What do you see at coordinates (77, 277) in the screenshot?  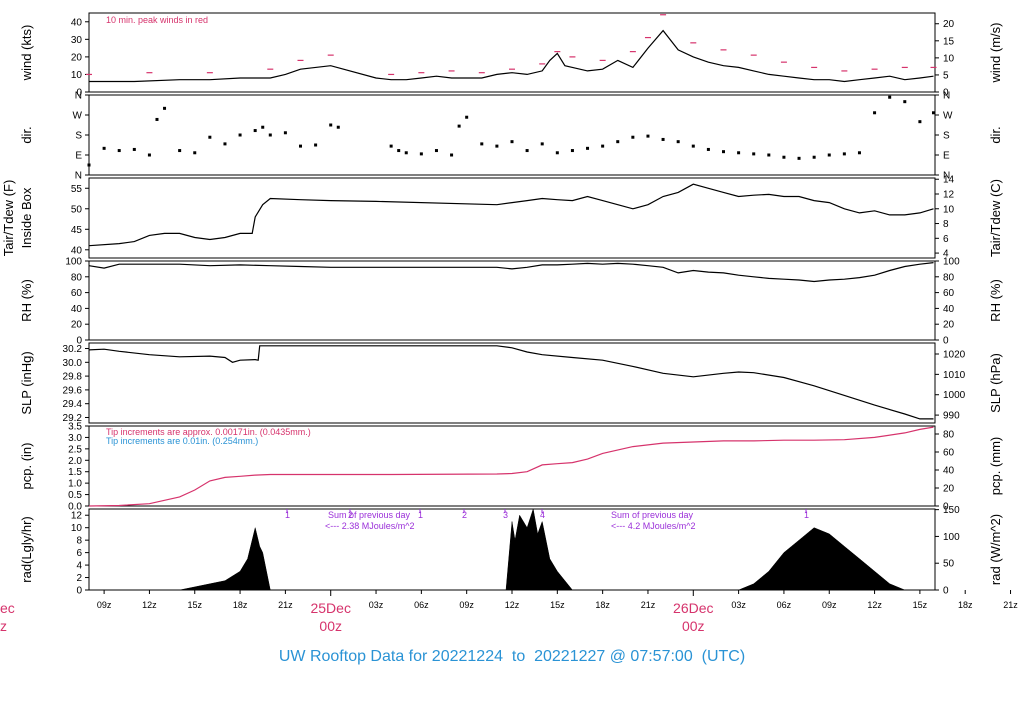 I see `rh-left-tick-label: 80` at bounding box center [77, 277].